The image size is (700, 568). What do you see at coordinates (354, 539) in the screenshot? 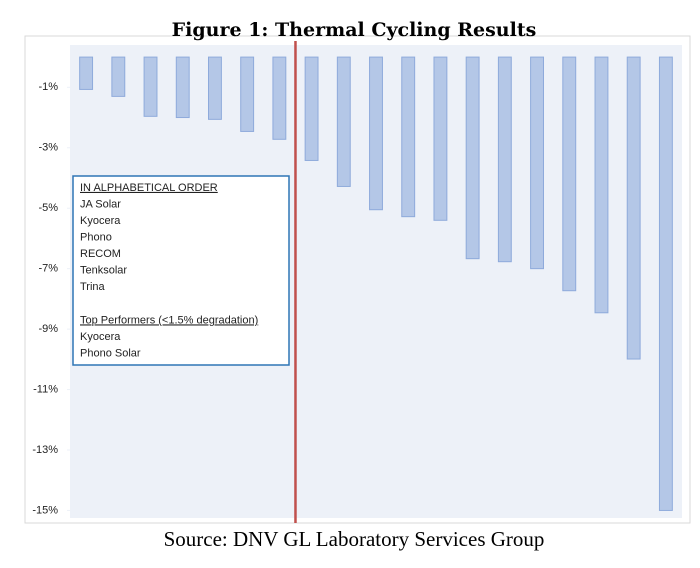
I see `source-note: Source: DNV GL Laboratory Services Group` at bounding box center [354, 539].